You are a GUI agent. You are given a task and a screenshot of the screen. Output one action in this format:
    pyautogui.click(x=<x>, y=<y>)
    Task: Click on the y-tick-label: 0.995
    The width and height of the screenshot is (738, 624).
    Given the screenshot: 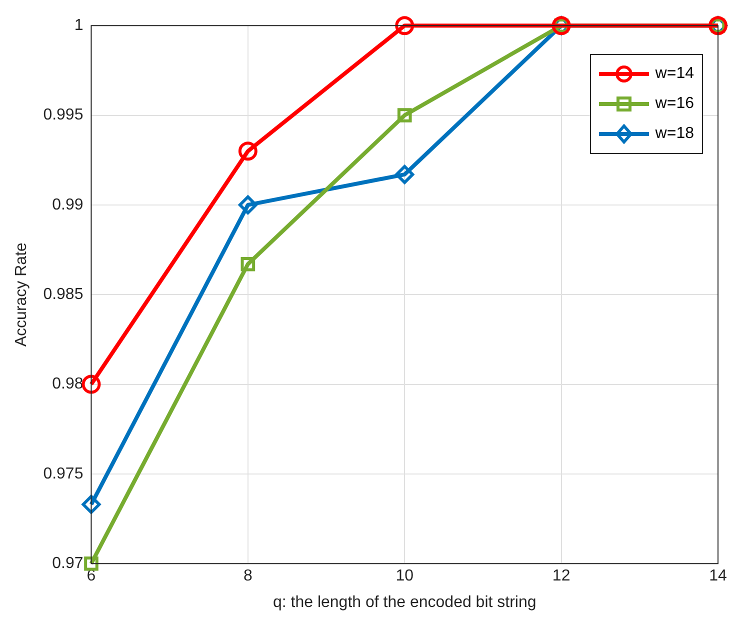 What is the action you would take?
    pyautogui.click(x=63, y=115)
    